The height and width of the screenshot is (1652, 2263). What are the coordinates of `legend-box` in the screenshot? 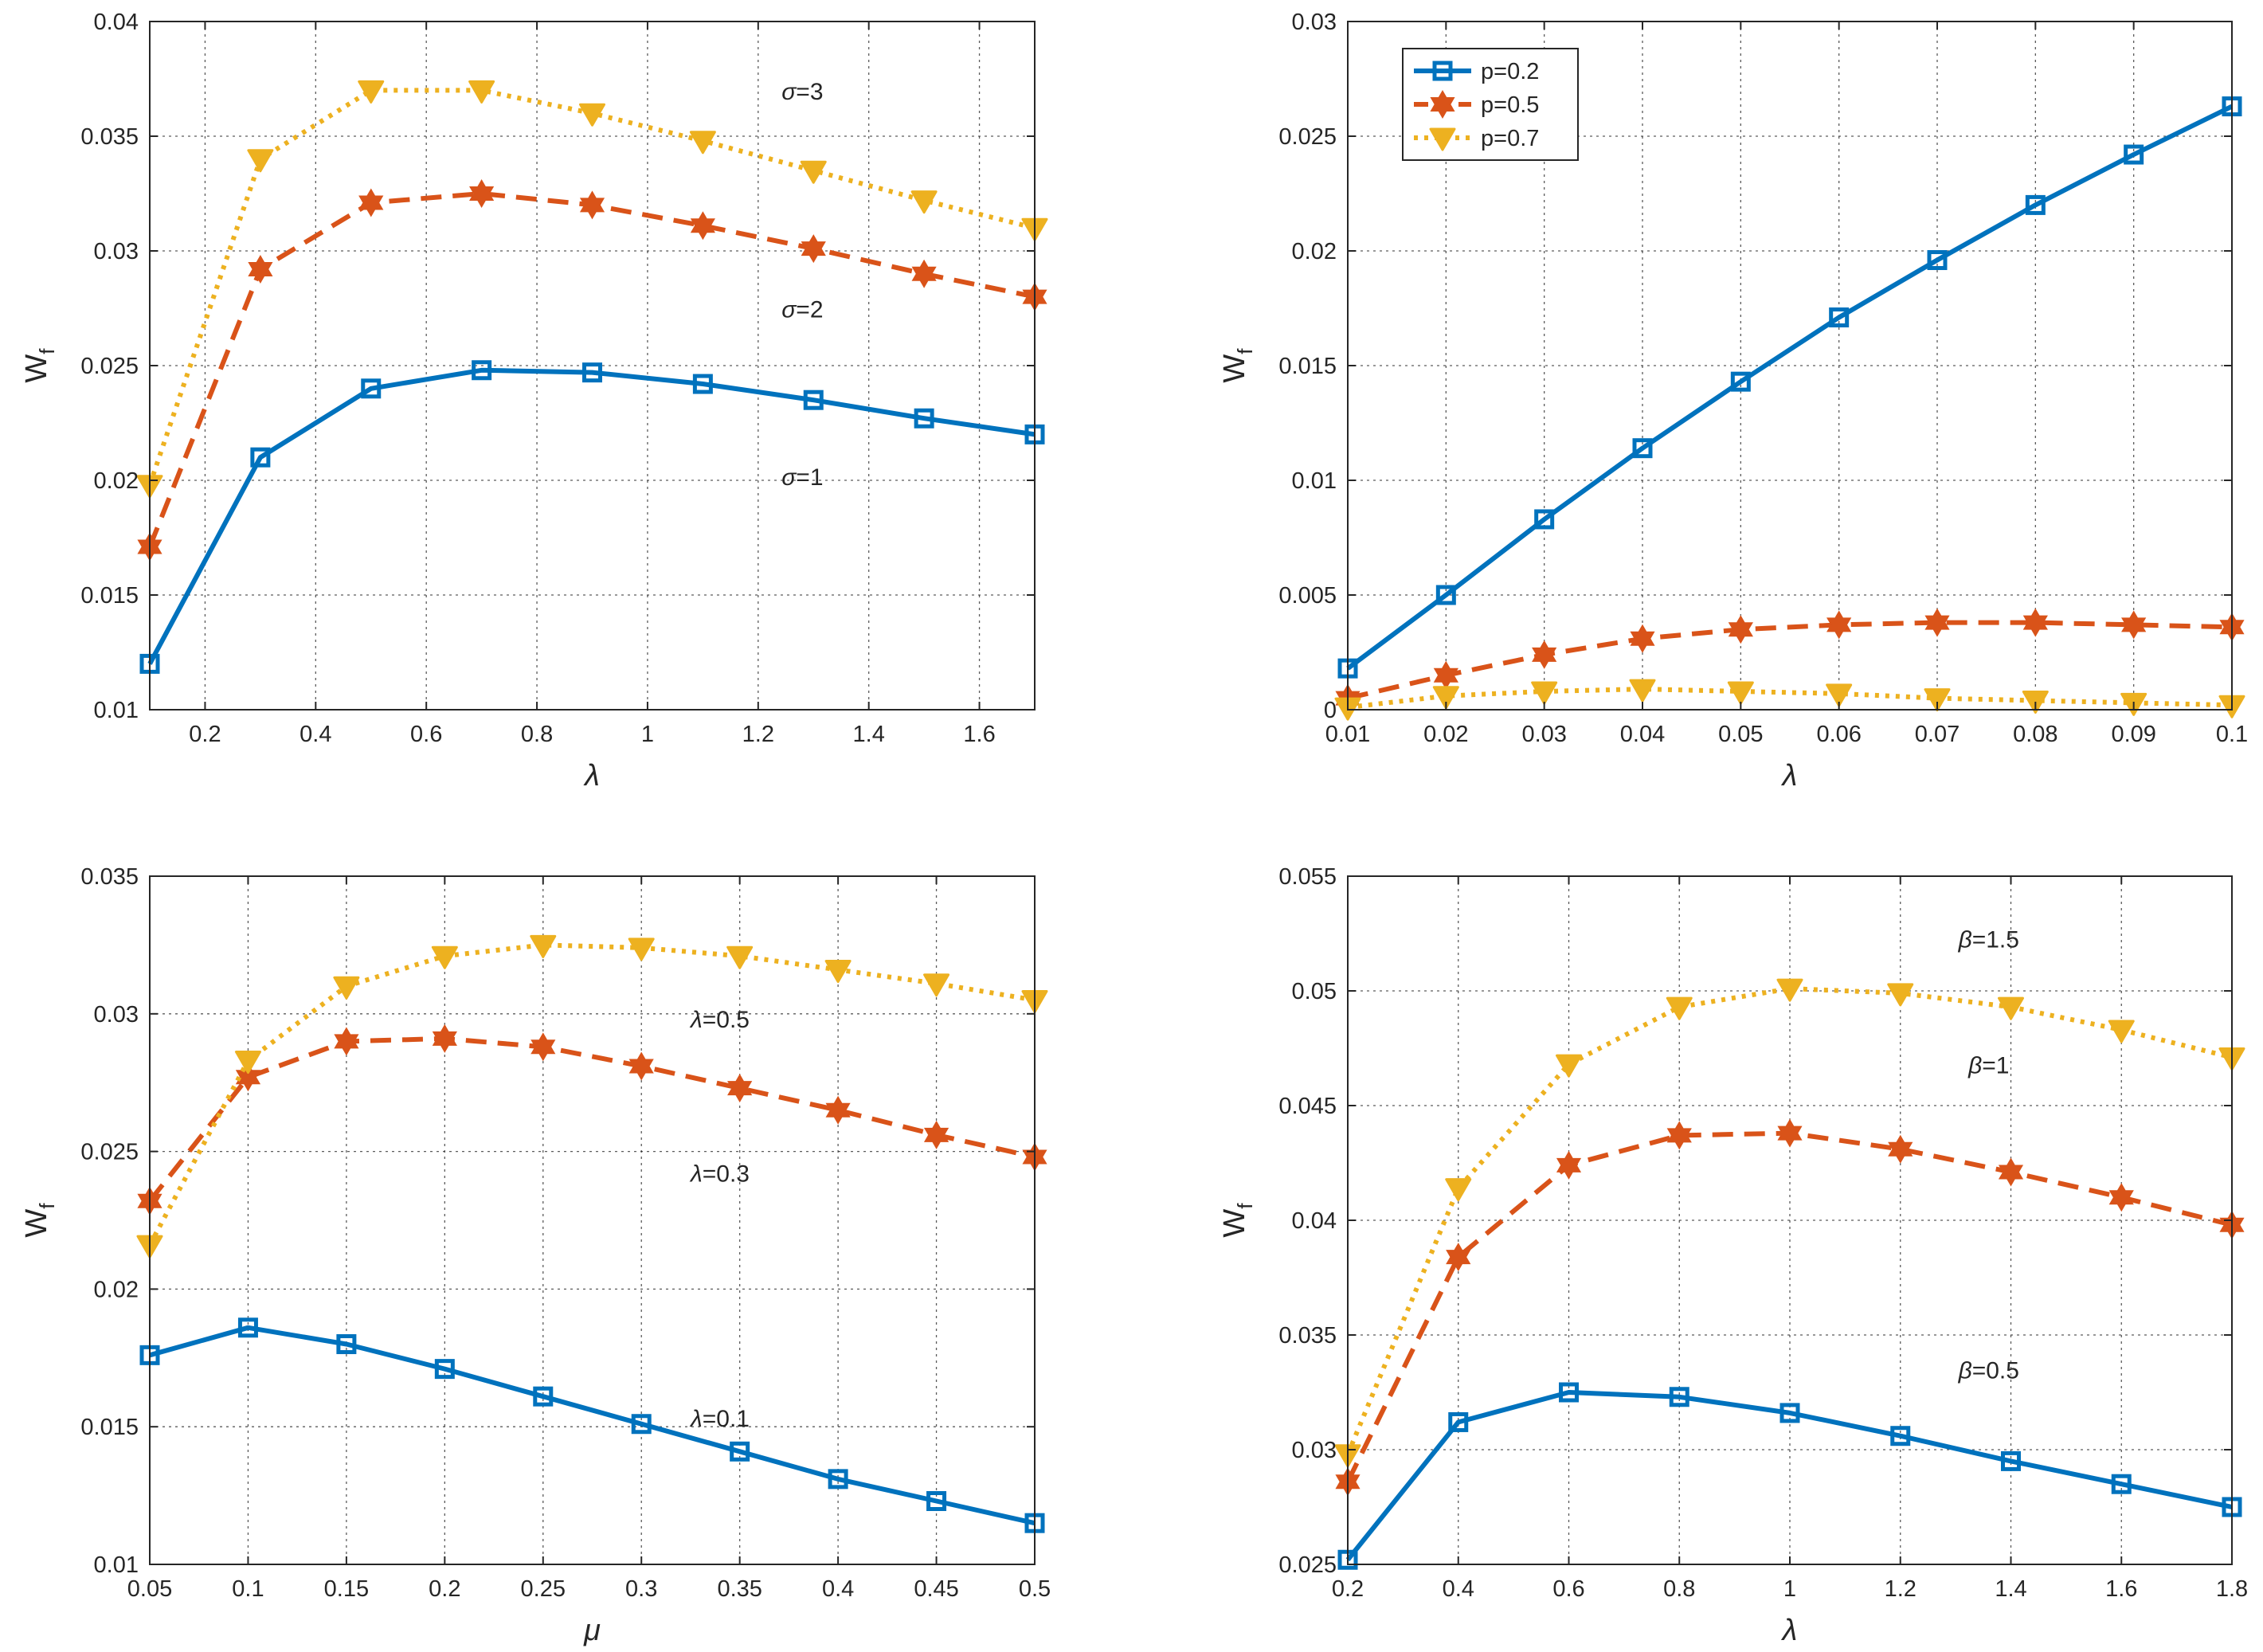 It's located at (1491, 104).